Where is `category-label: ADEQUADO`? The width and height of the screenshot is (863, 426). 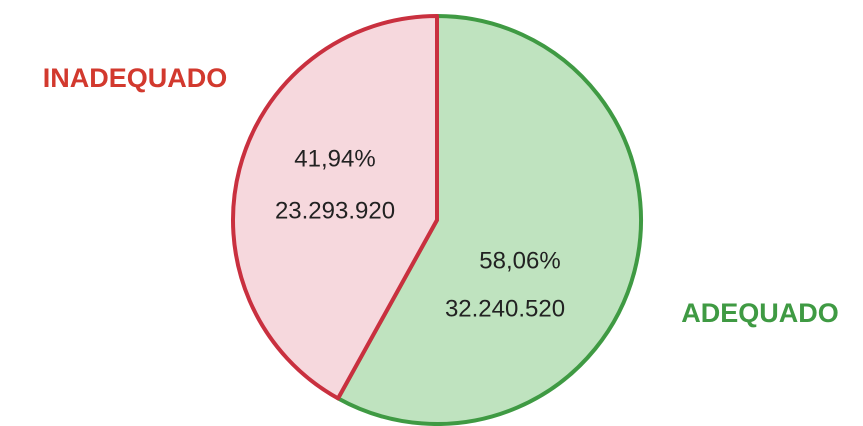
category-label: ADEQUADO is located at coordinates (760, 313).